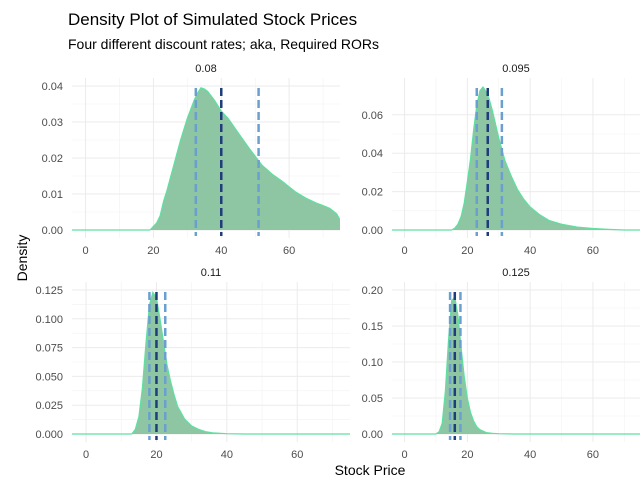 The height and width of the screenshot is (484, 640). Describe the element at coordinates (49, 291) in the screenshot. I see `y-tick-label: 0.125` at that location.